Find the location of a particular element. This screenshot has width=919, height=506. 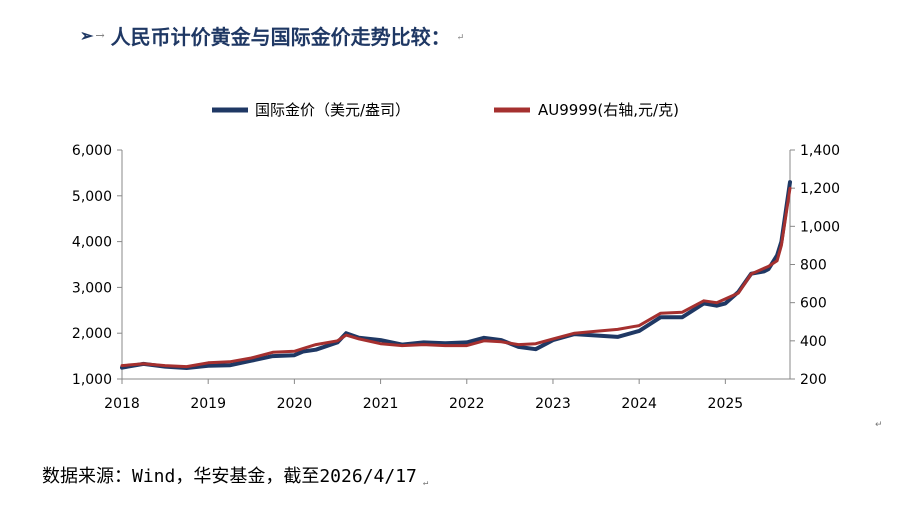

x-tick-label: 2024 is located at coordinates (639, 404).